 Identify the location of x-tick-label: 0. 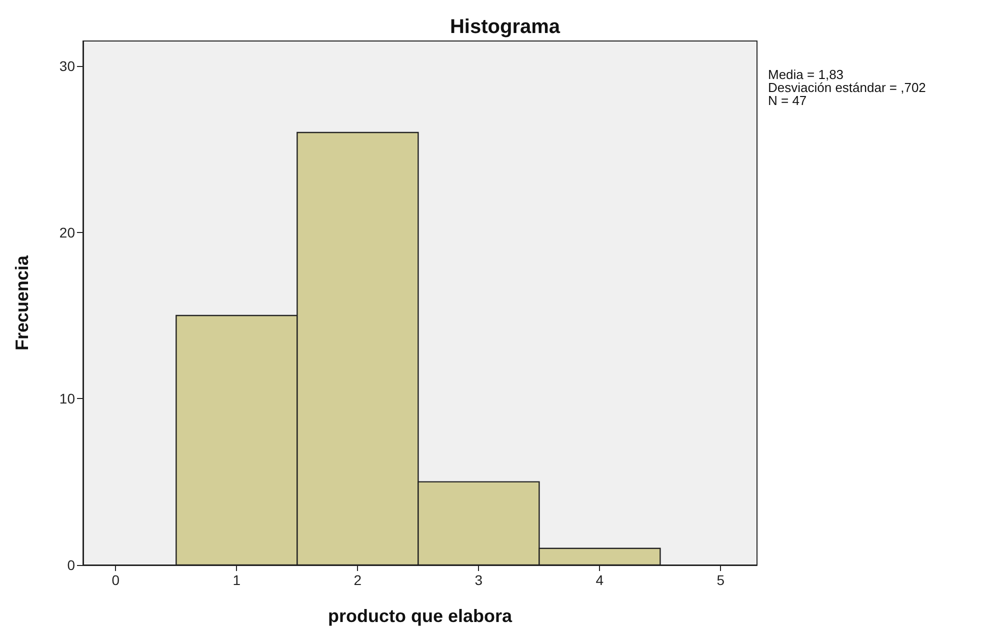
(116, 580).